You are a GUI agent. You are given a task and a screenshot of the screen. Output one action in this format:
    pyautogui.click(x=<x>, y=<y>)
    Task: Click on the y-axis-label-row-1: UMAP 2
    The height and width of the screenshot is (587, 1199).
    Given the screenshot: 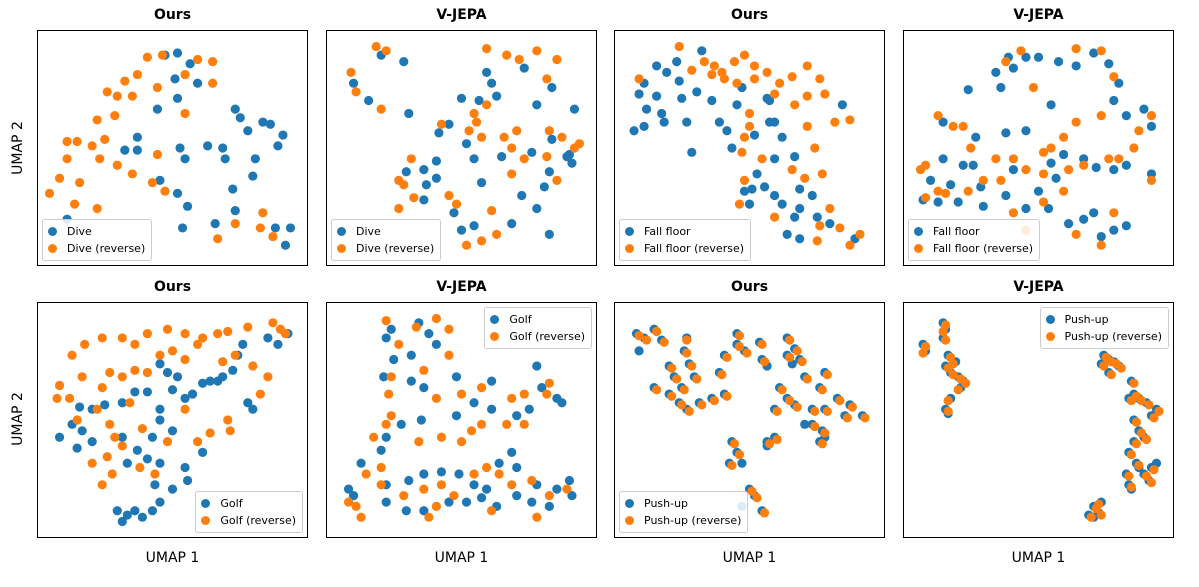 What is the action you would take?
    pyautogui.click(x=17, y=148)
    